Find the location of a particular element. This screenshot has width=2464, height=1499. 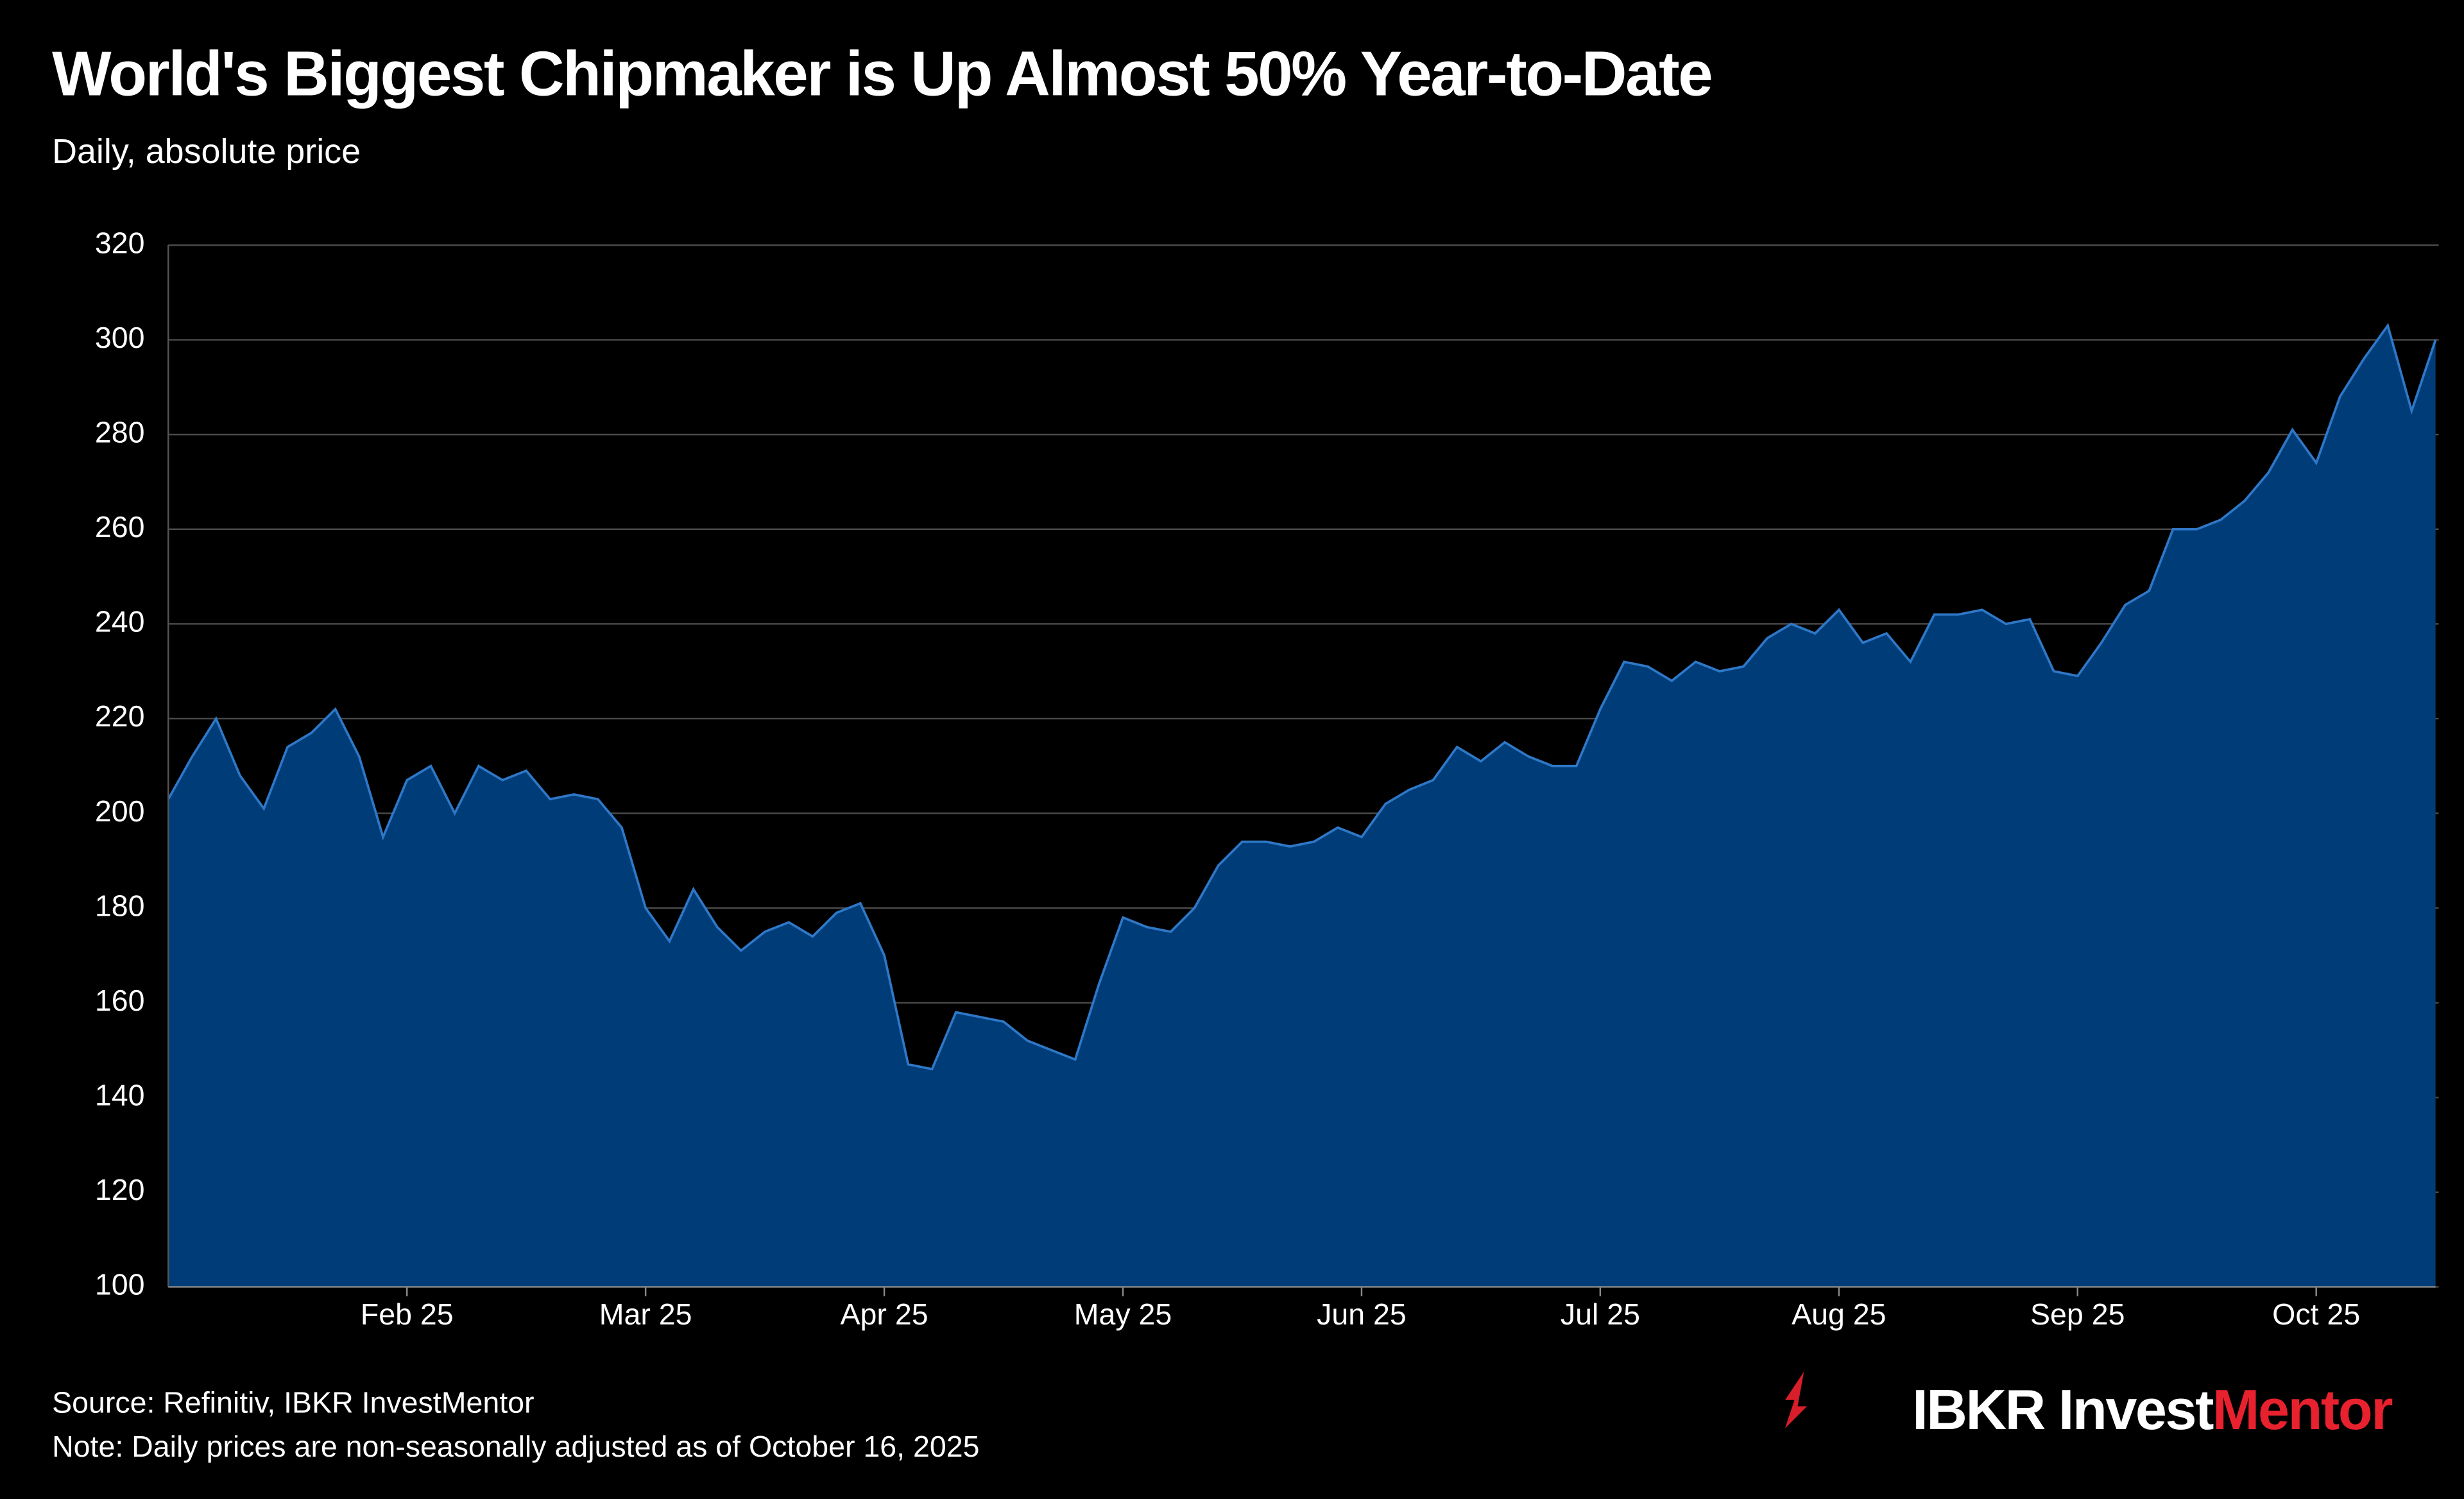

x-tick-label: Aug 25 is located at coordinates (1839, 1314).